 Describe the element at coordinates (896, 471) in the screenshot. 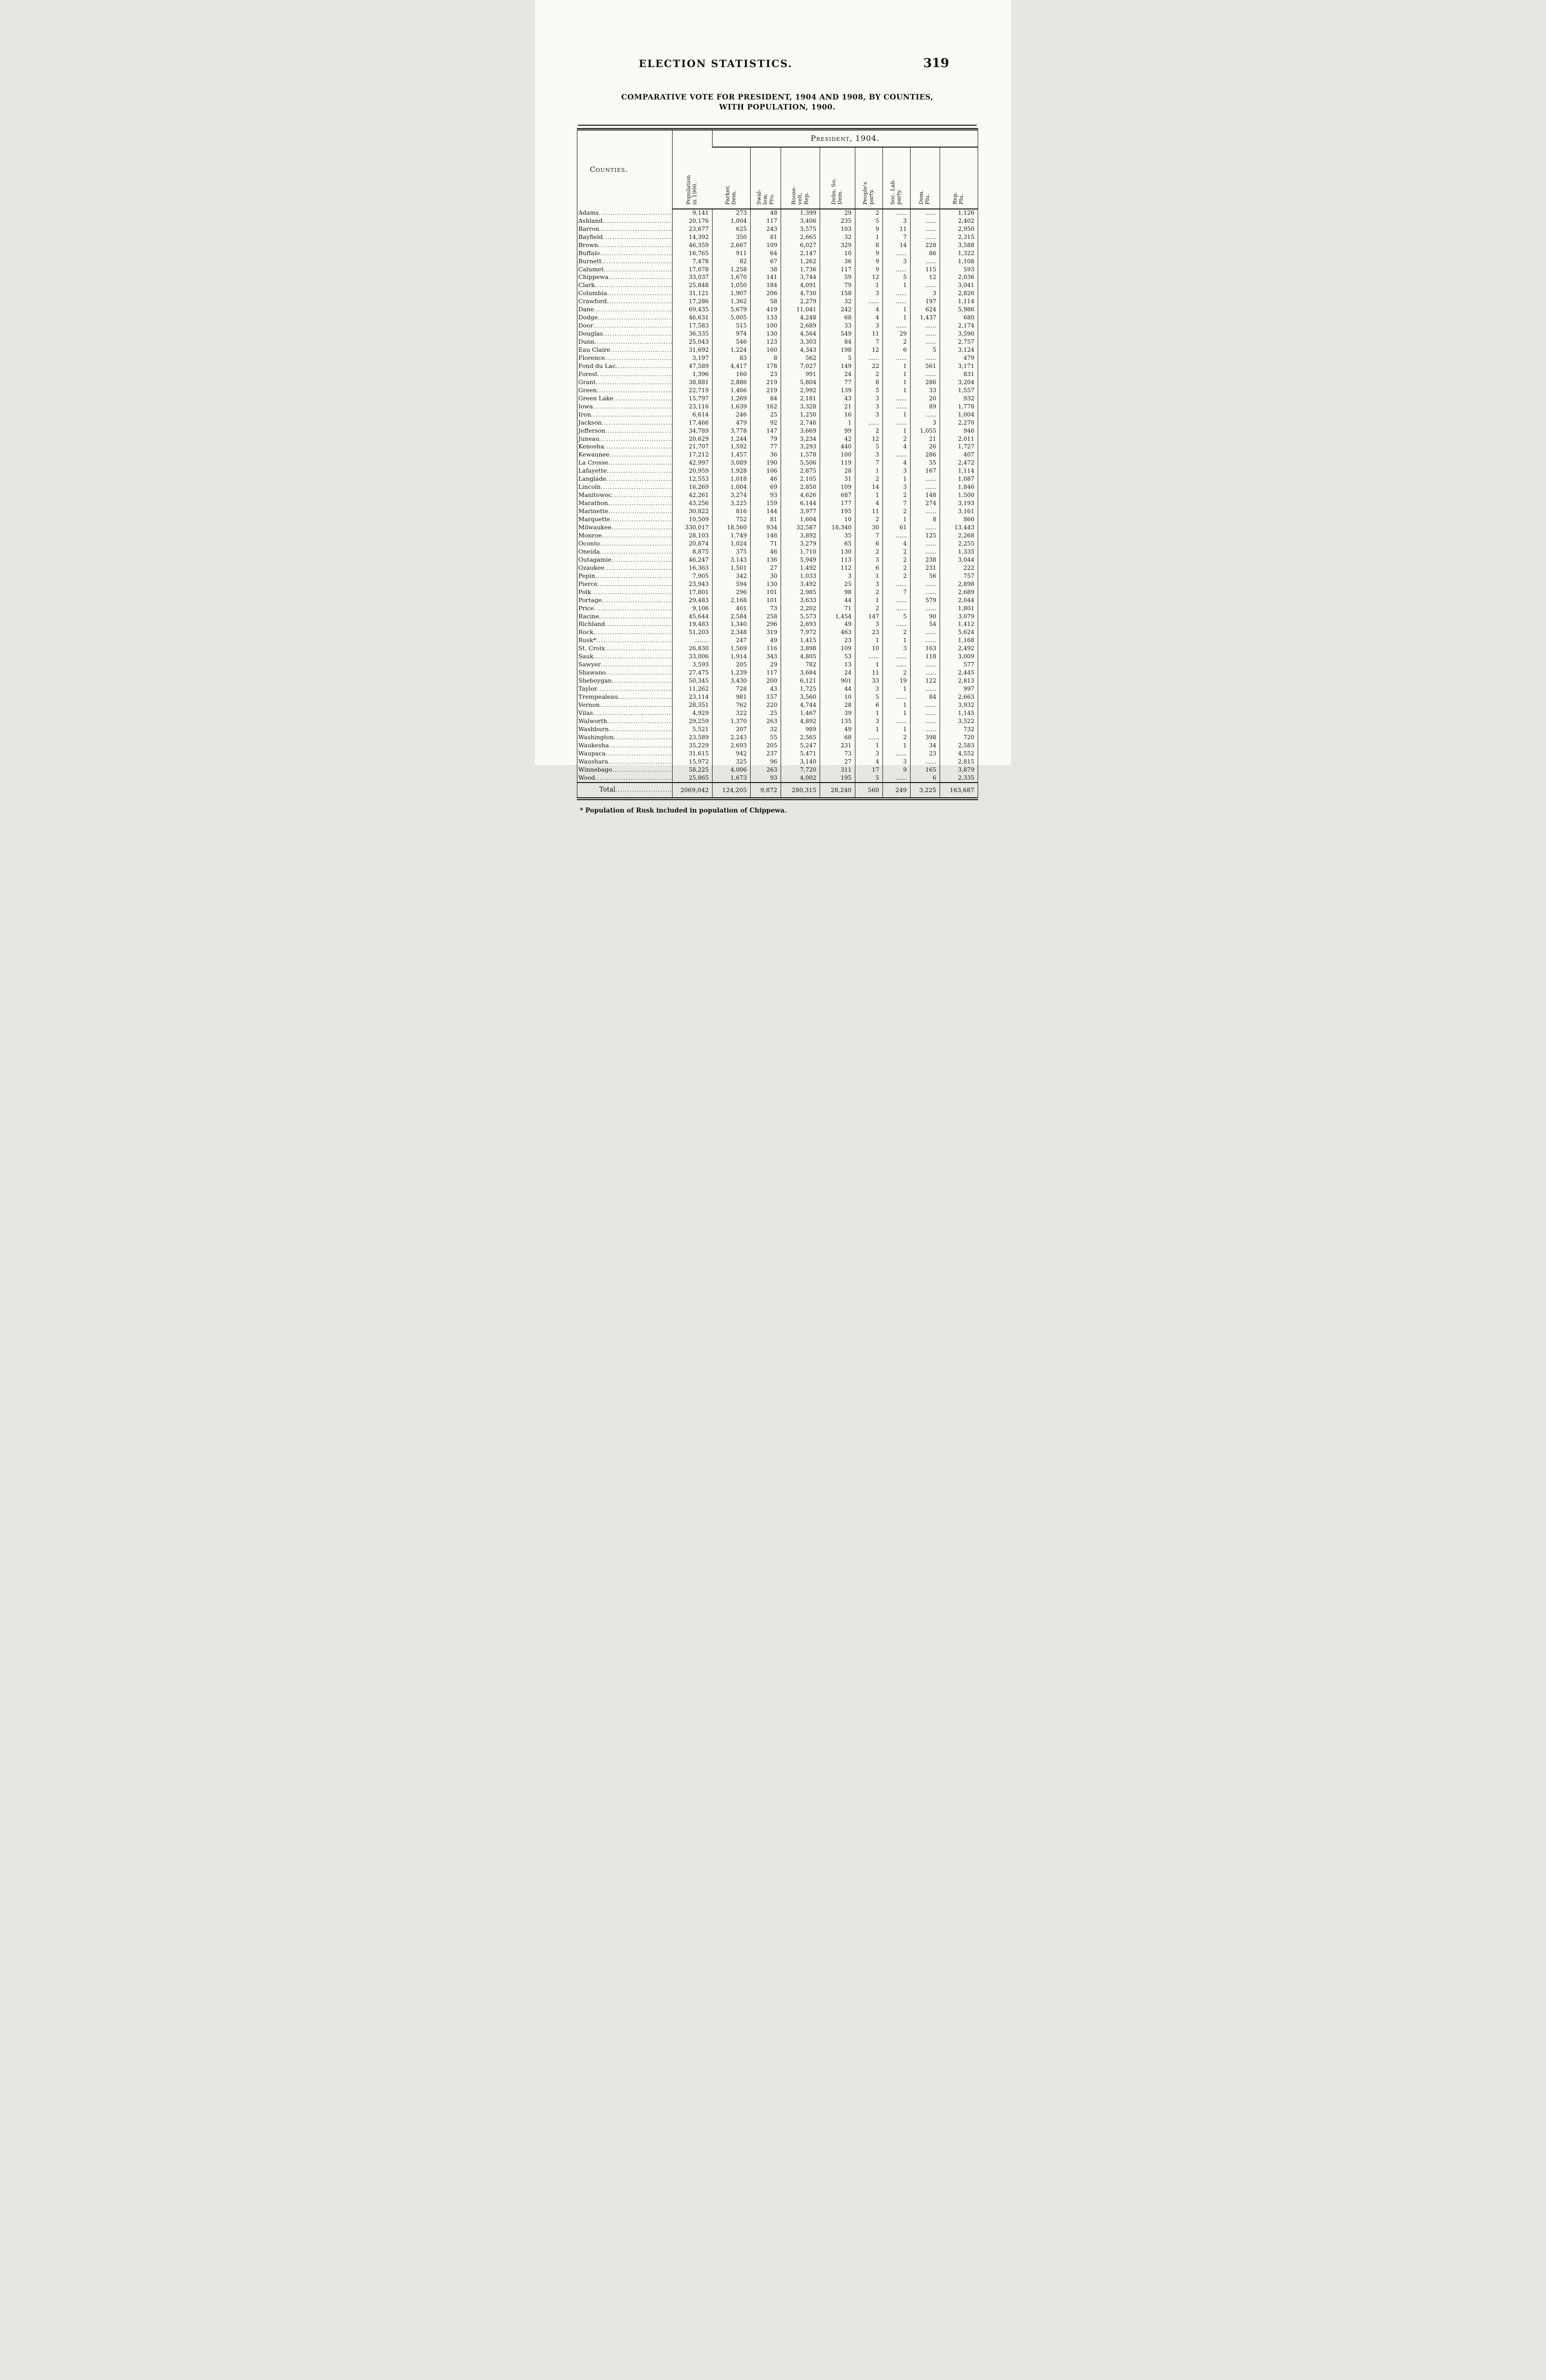

I see `cell-soc-lab-party: 3` at that location.